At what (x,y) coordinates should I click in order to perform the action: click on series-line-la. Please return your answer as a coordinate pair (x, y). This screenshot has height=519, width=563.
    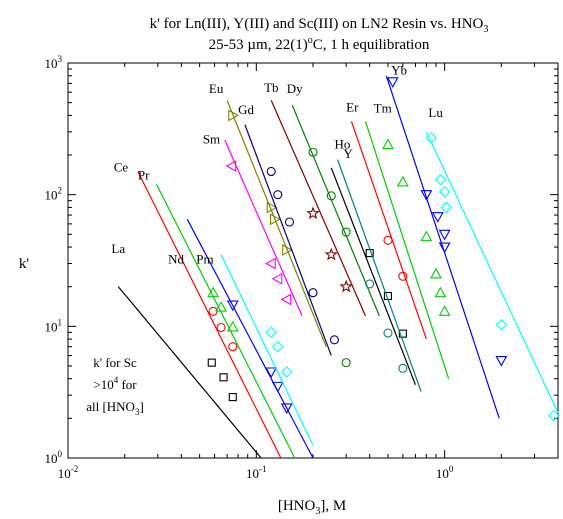
    Looking at the image, I should click on (189, 372).